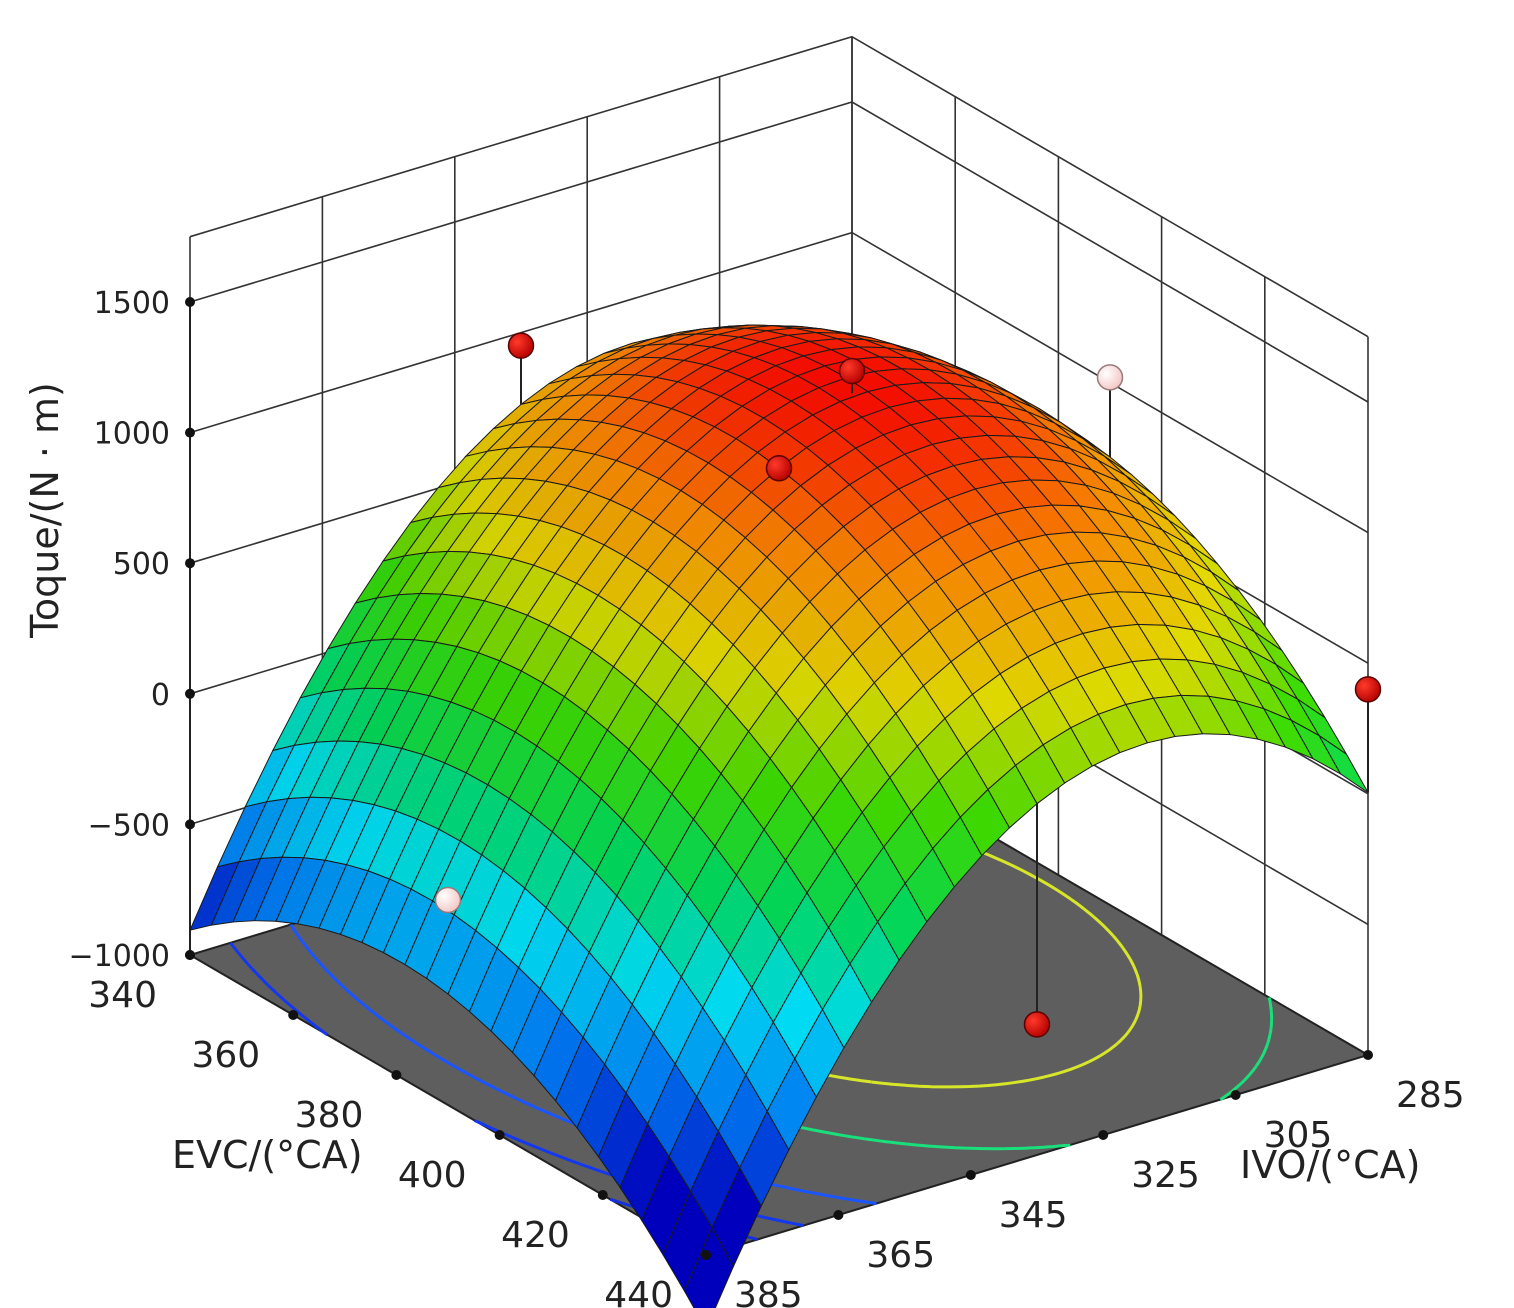 The height and width of the screenshot is (1308, 1514). Describe the element at coordinates (141, 564) in the screenshot. I see `z-tick-label: 500` at that location.